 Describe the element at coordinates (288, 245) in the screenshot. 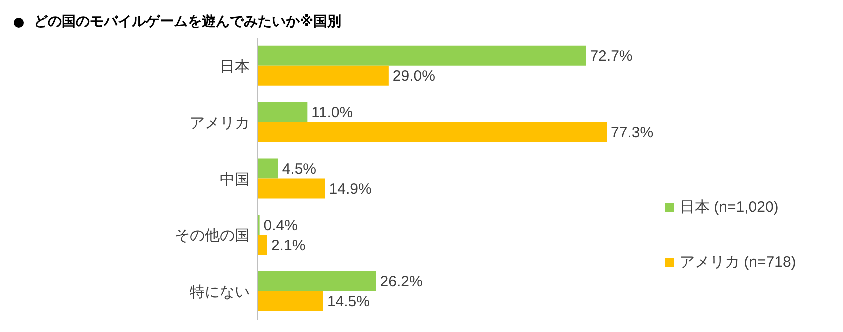

I see `data-label: 2.1%` at that location.